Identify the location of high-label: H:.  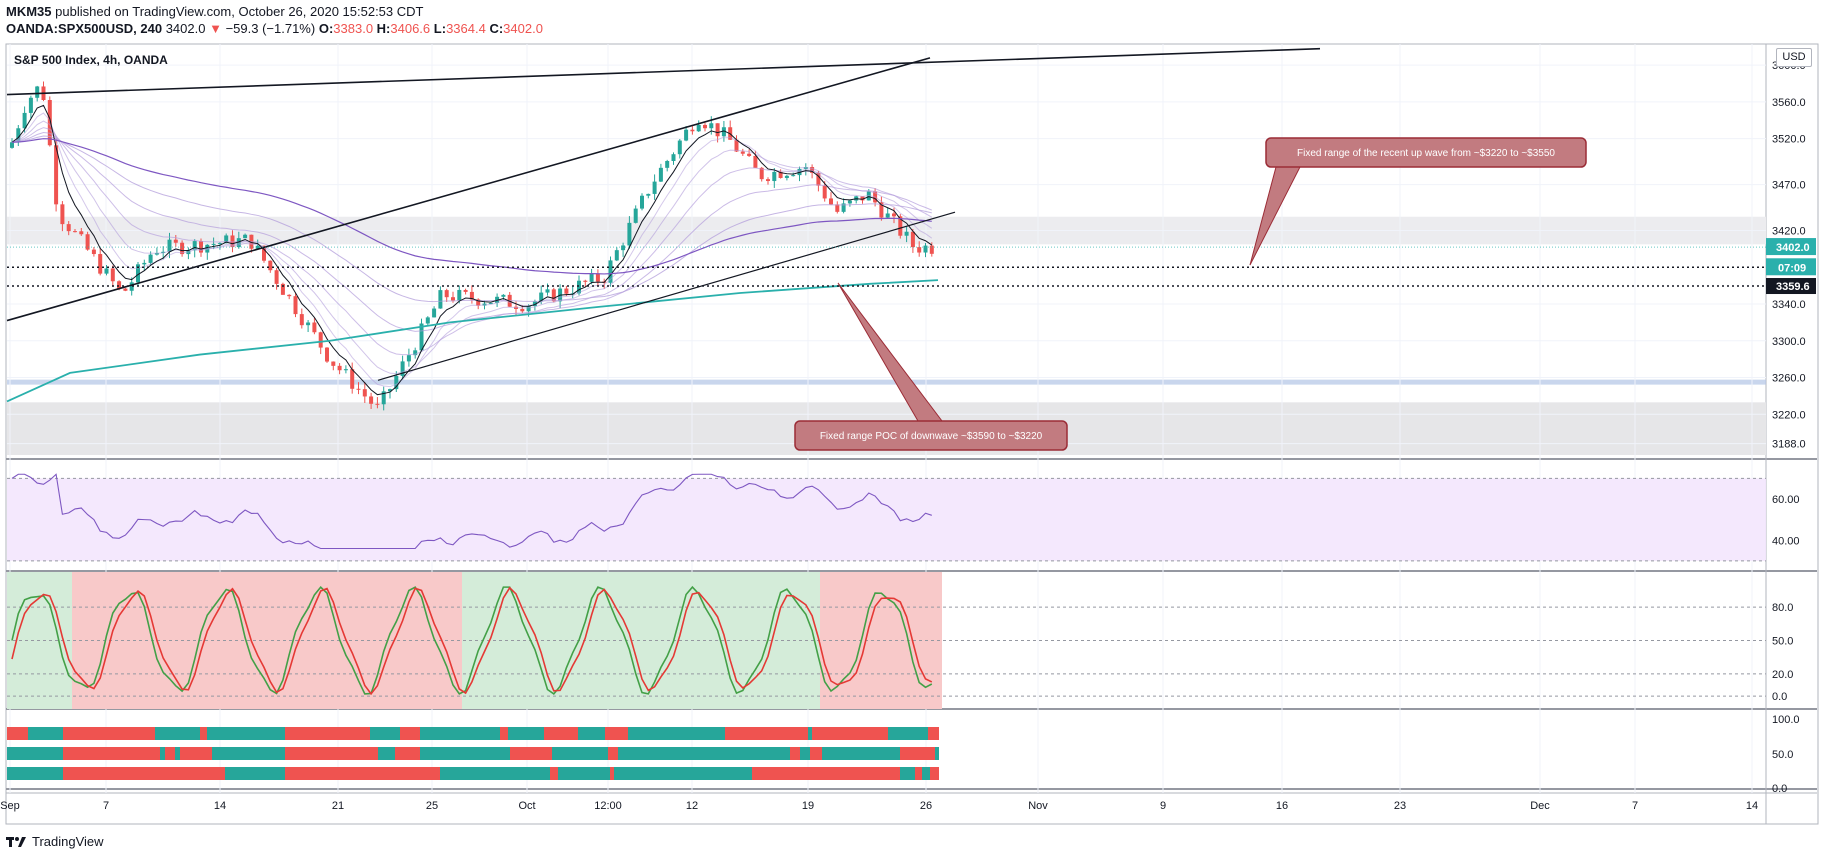
(383, 28).